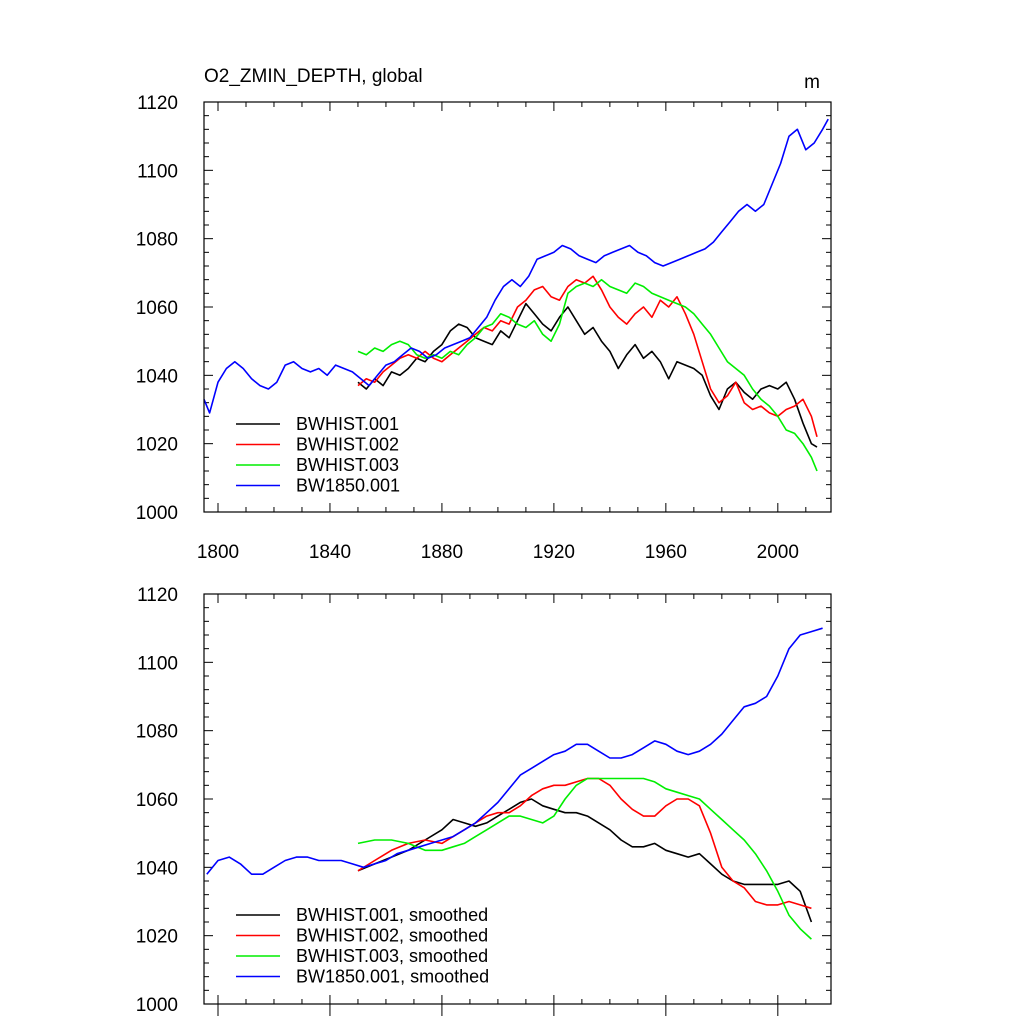  Describe the element at coordinates (392, 936) in the screenshot. I see `legend-label: BWHIST.002, smoothed` at that location.